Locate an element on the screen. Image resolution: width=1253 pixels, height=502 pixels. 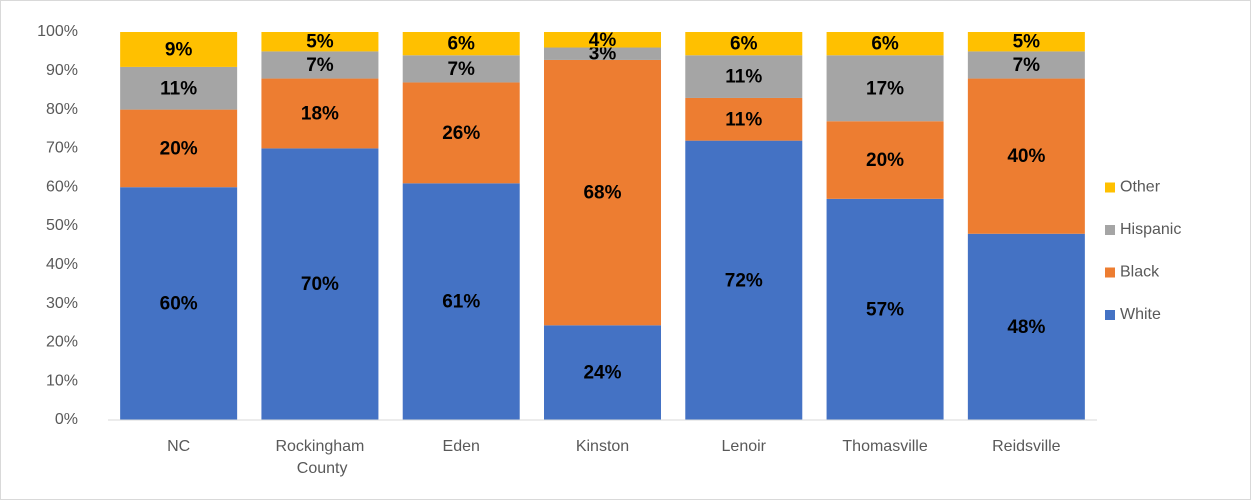
x-tick-label: Kinston is located at coordinates (602, 446).